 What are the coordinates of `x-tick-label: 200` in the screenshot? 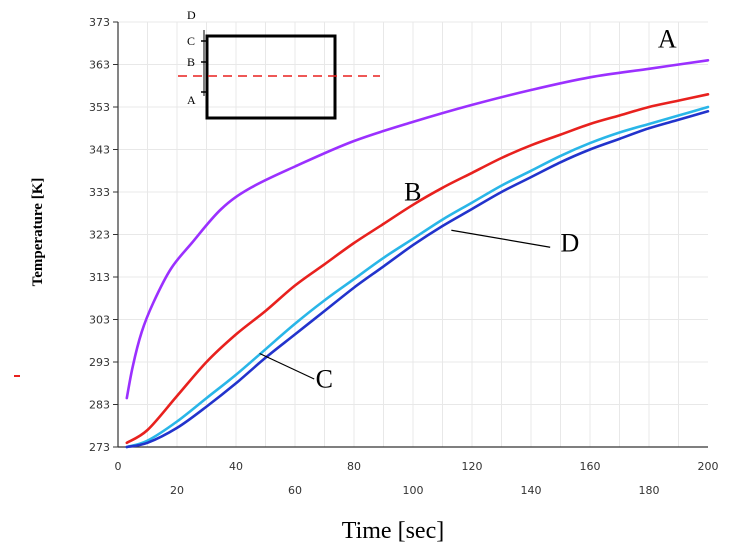 It's located at (708, 466).